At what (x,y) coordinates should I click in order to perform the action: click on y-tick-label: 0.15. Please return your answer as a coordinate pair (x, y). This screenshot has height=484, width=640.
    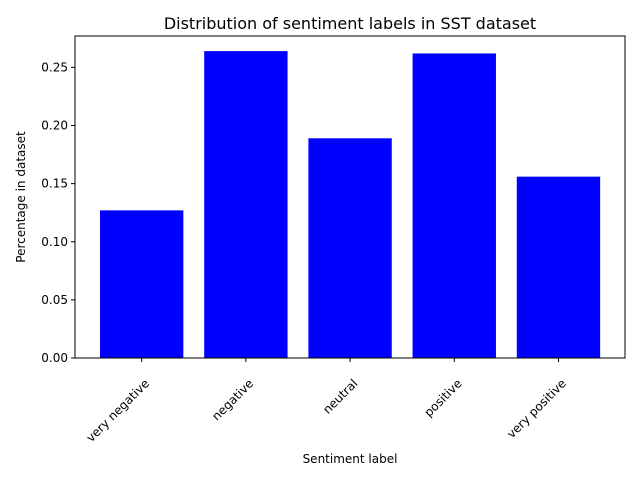
    Looking at the image, I should click on (54, 184).